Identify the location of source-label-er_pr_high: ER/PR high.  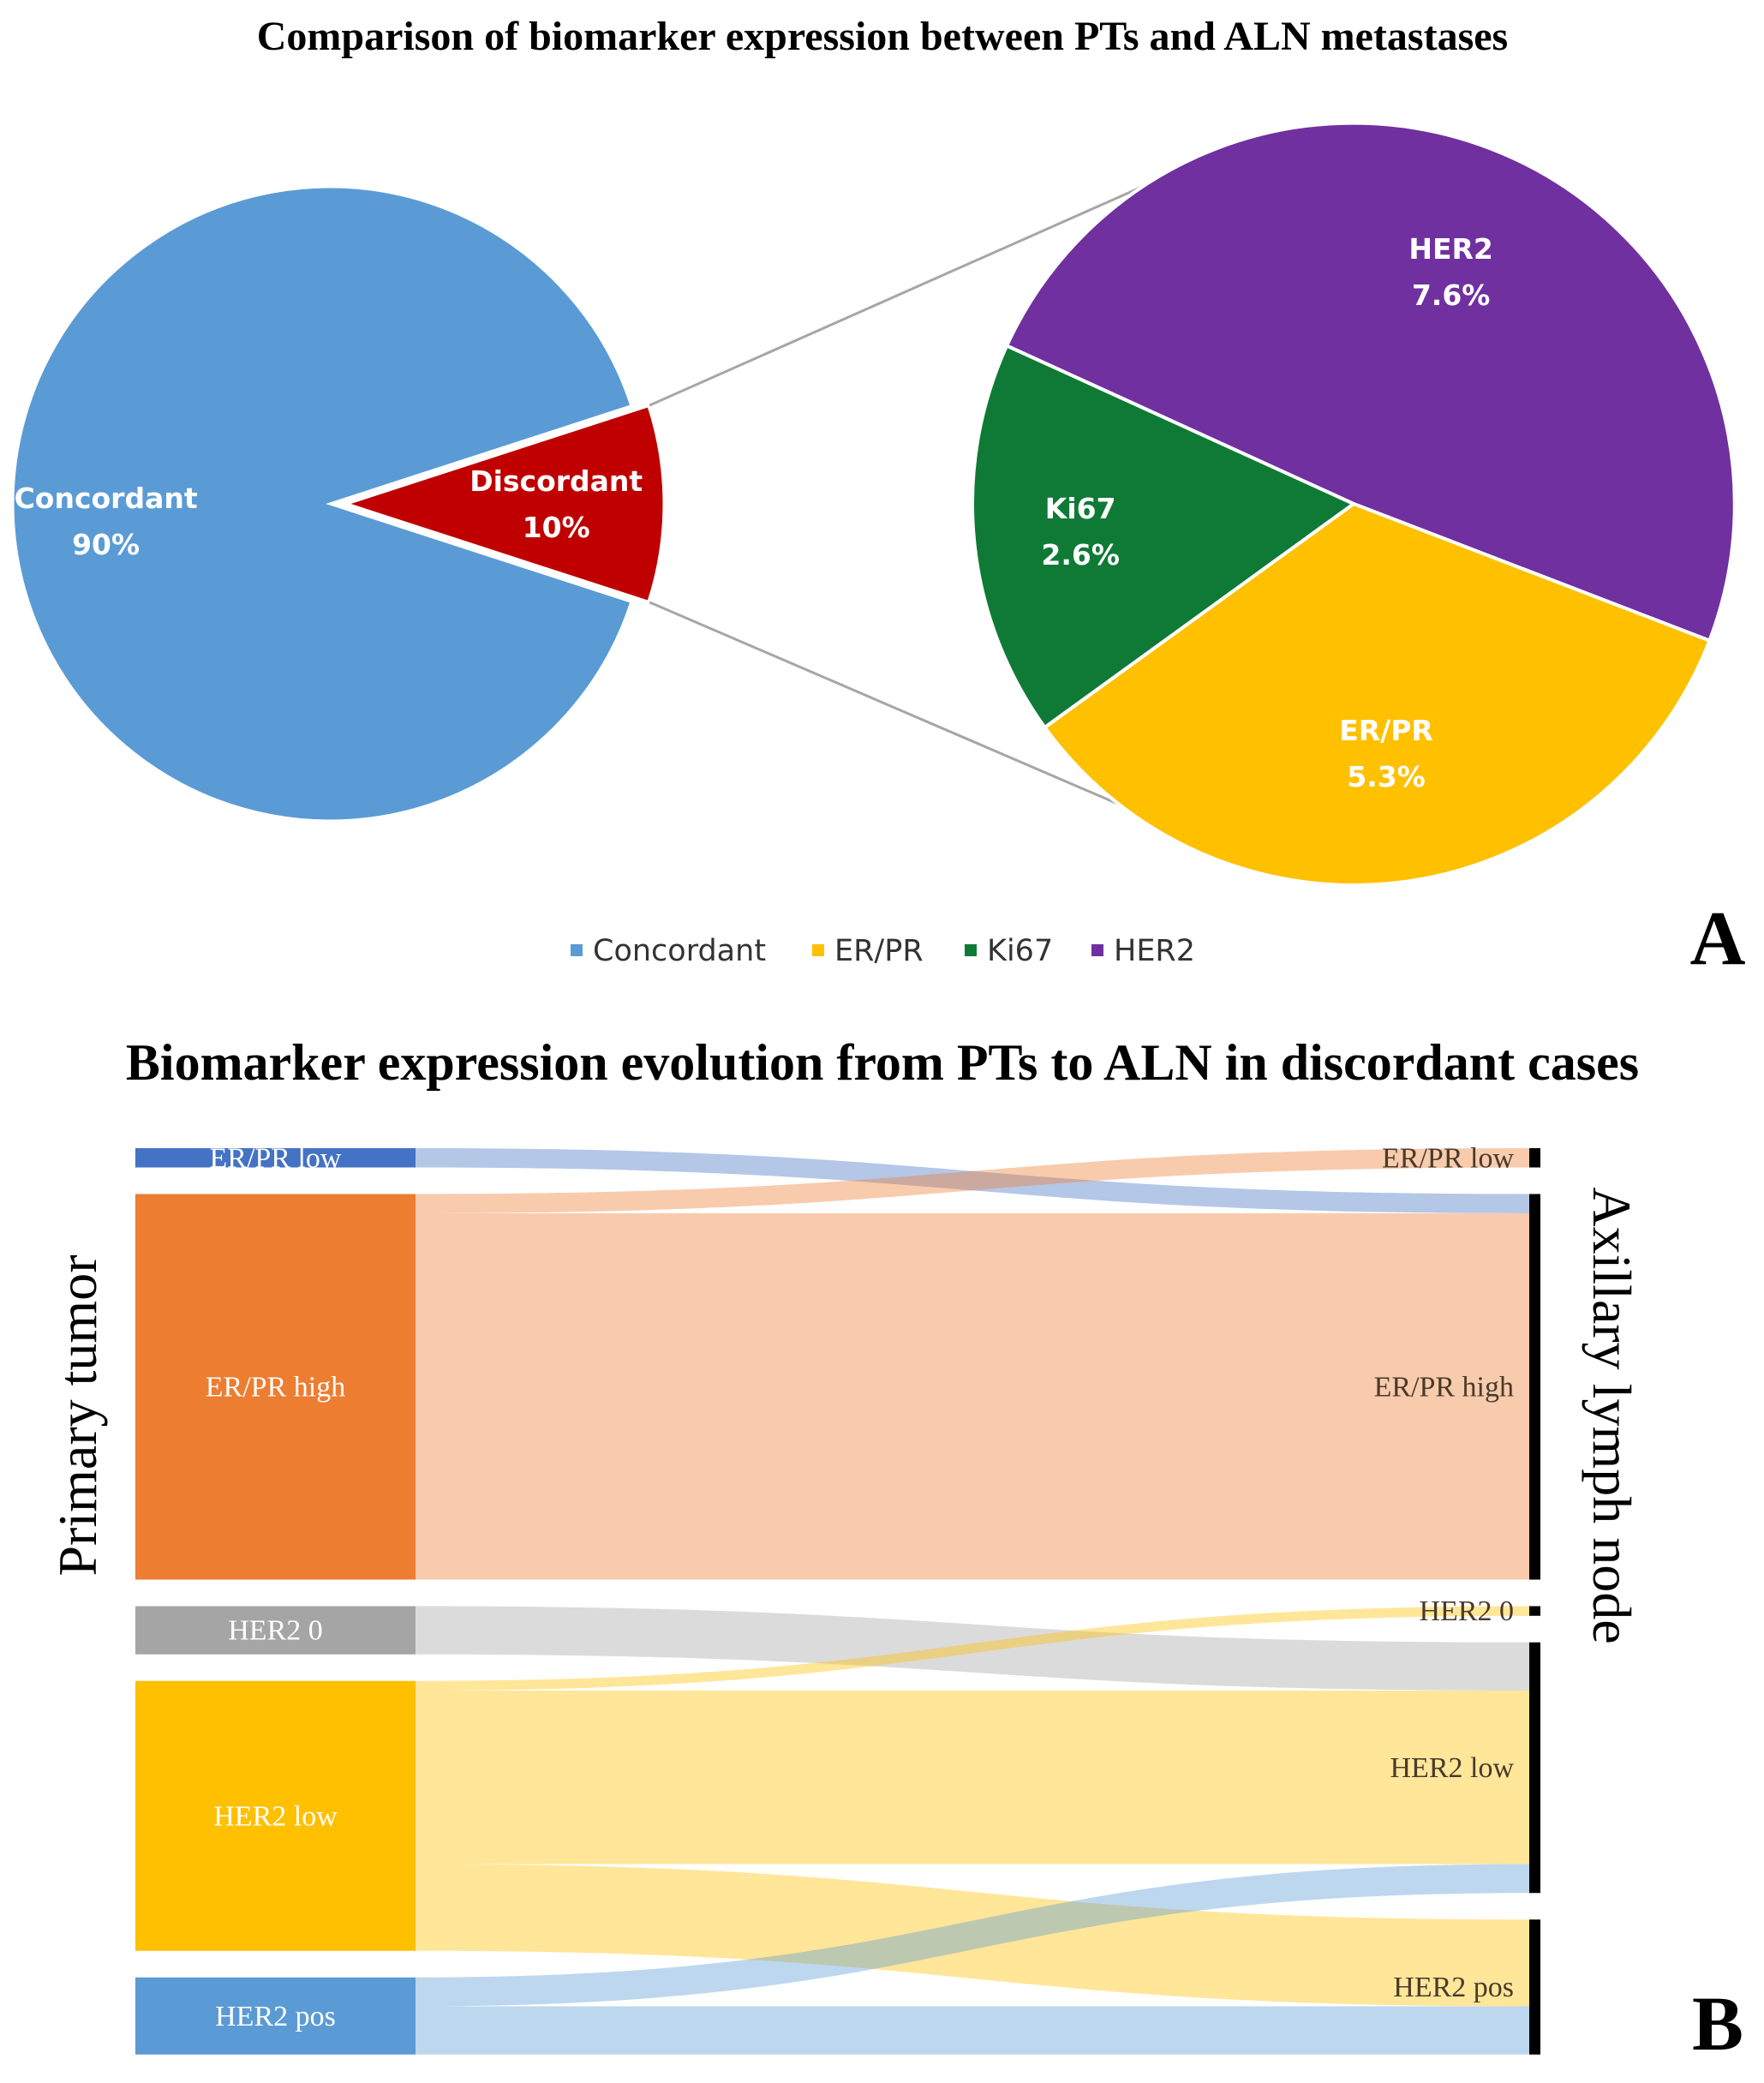
(275, 1388).